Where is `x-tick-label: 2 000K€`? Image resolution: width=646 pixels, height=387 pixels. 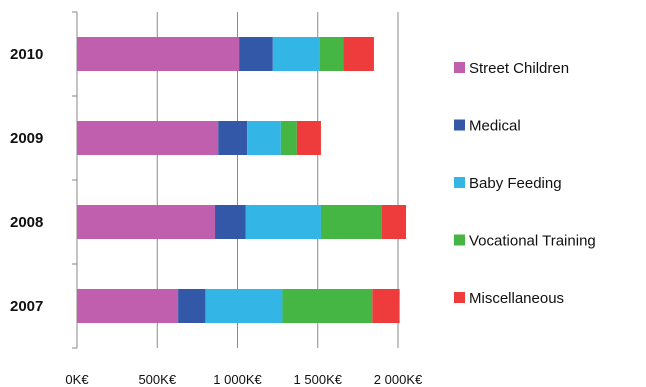
x-tick-label: 2 000K€ is located at coordinates (398, 379).